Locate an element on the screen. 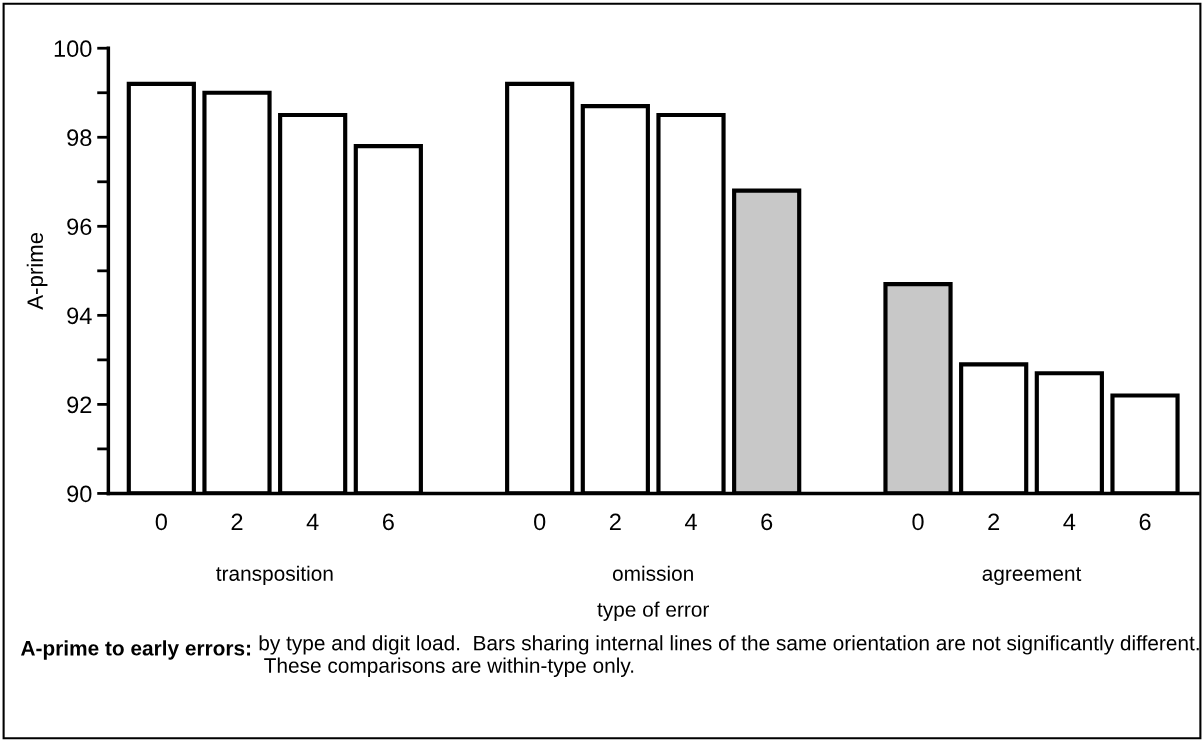  y-tick-label: 94 is located at coordinates (79, 316).